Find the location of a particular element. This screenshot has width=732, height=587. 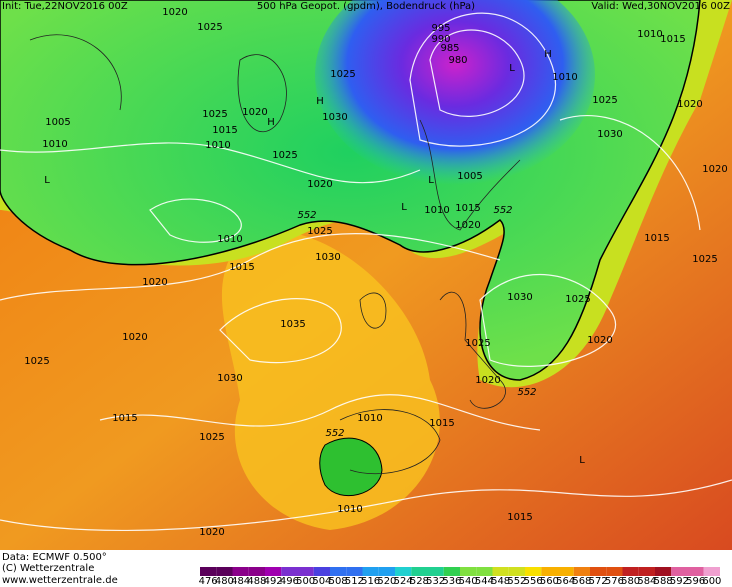

scale-label: 580 is located at coordinates (630, 581).